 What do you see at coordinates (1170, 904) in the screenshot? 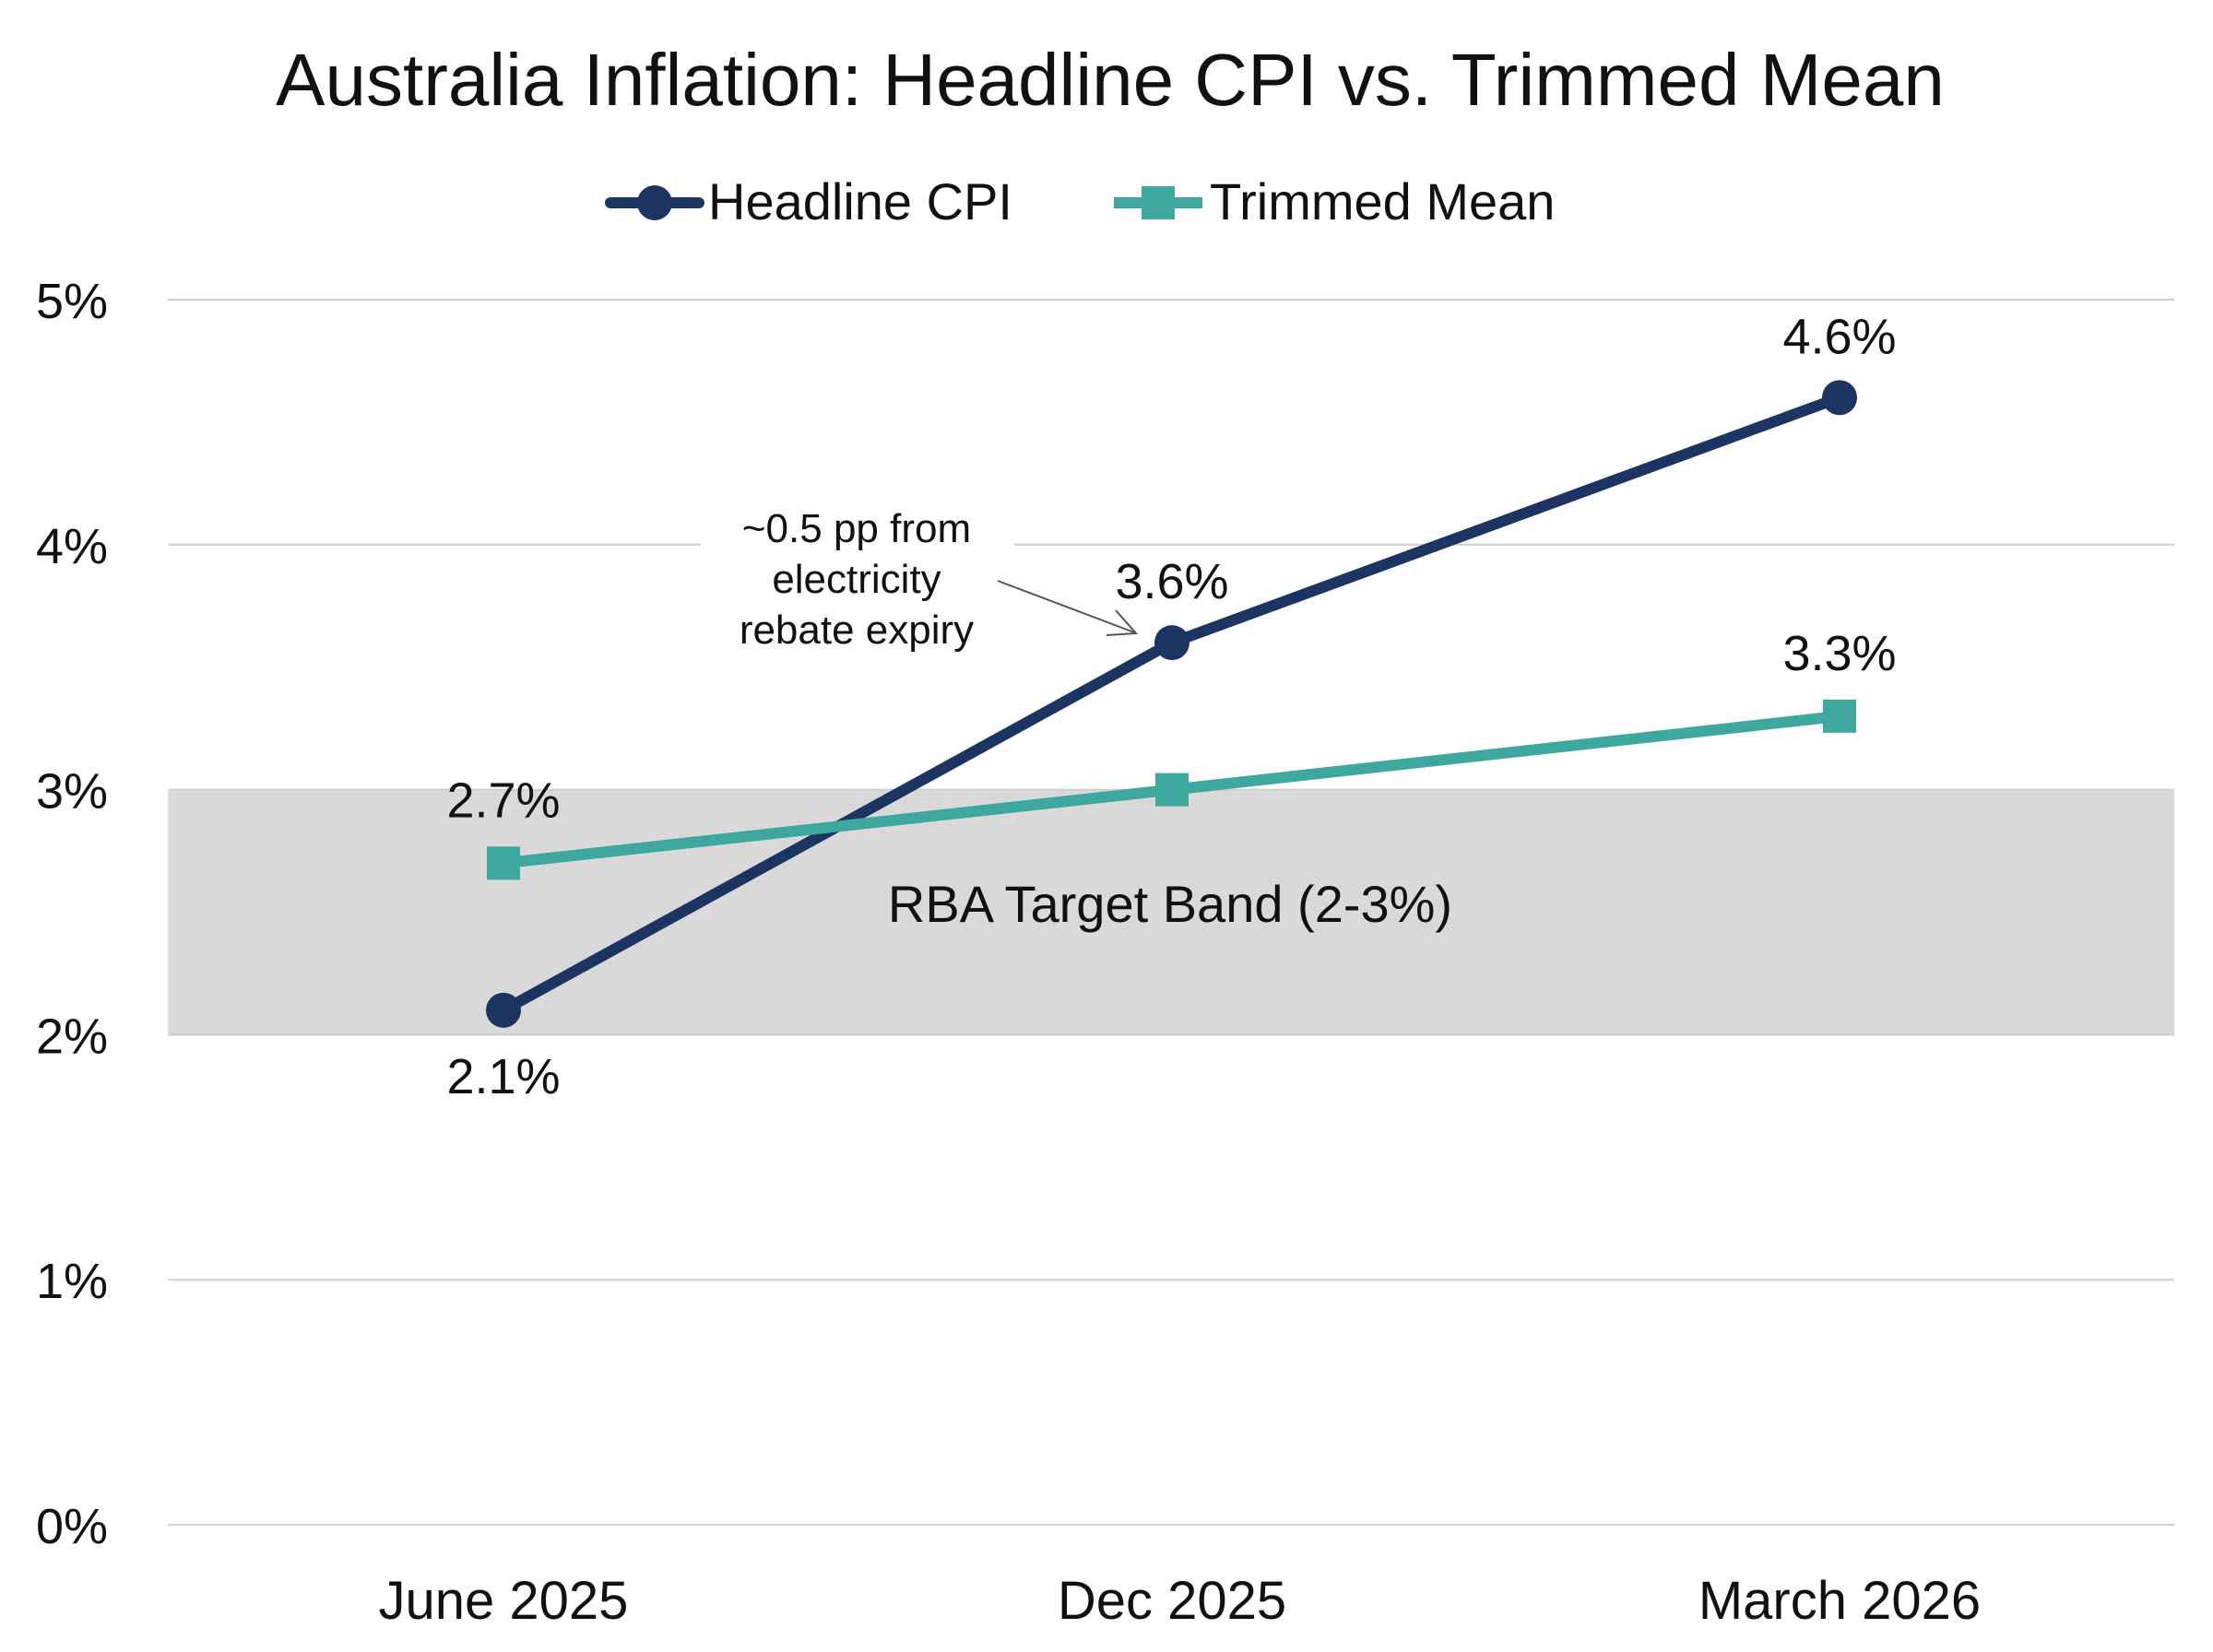
I see `target-band-label: RBA Target Band (2-3%)` at bounding box center [1170, 904].